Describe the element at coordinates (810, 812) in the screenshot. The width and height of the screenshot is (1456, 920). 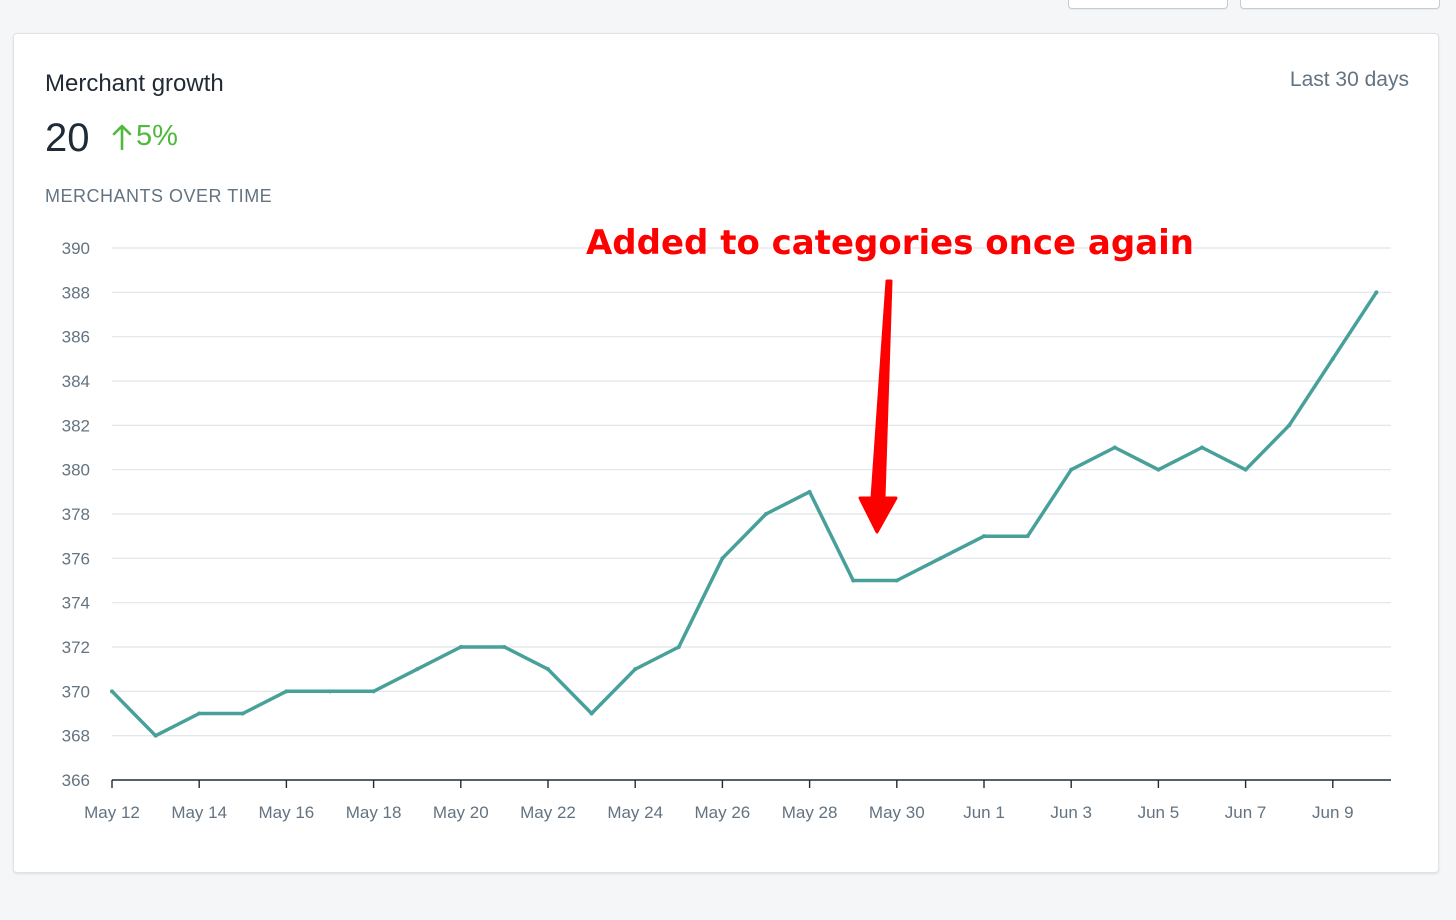
I see `x-tick-label-16: May 28` at that location.